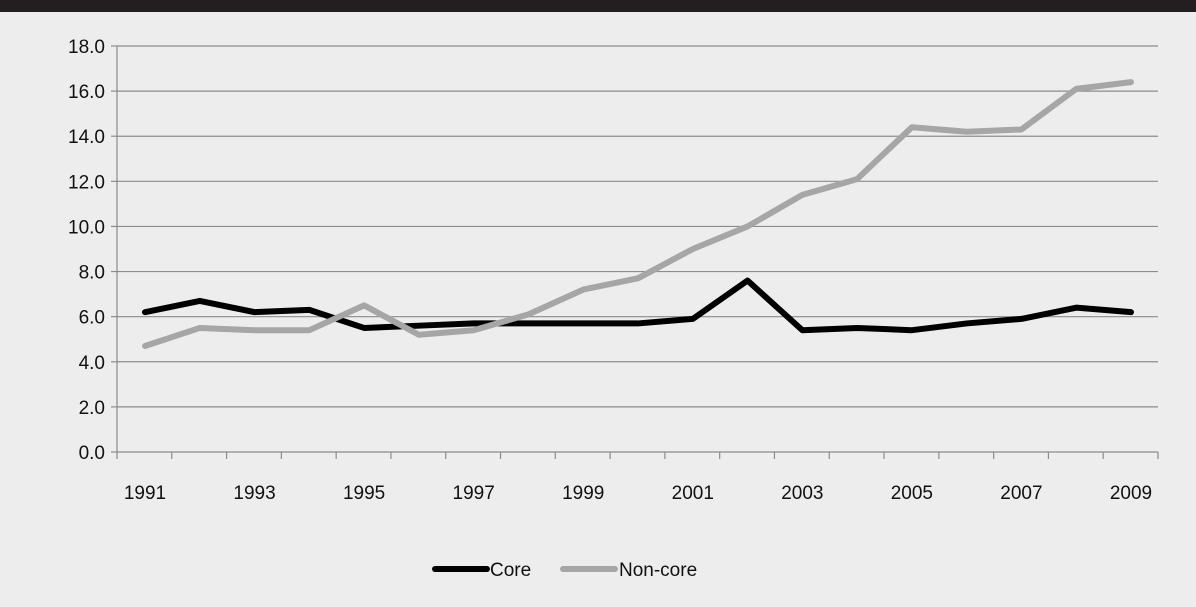 This screenshot has width=1196, height=607. What do you see at coordinates (598, 6) in the screenshot?
I see `top-bar` at bounding box center [598, 6].